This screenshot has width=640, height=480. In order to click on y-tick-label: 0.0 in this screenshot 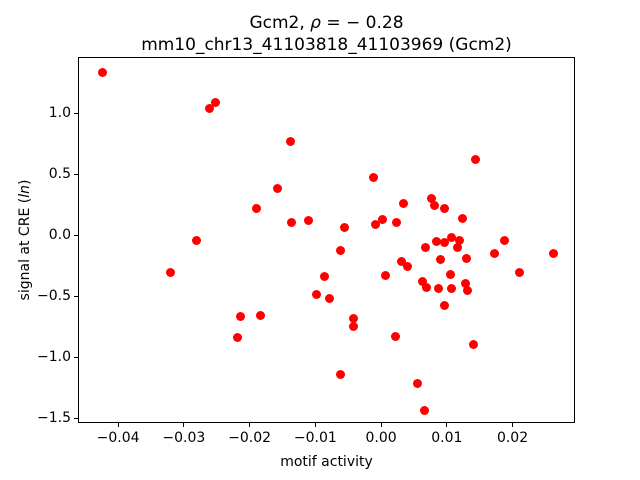, I will do `click(59, 235)`.